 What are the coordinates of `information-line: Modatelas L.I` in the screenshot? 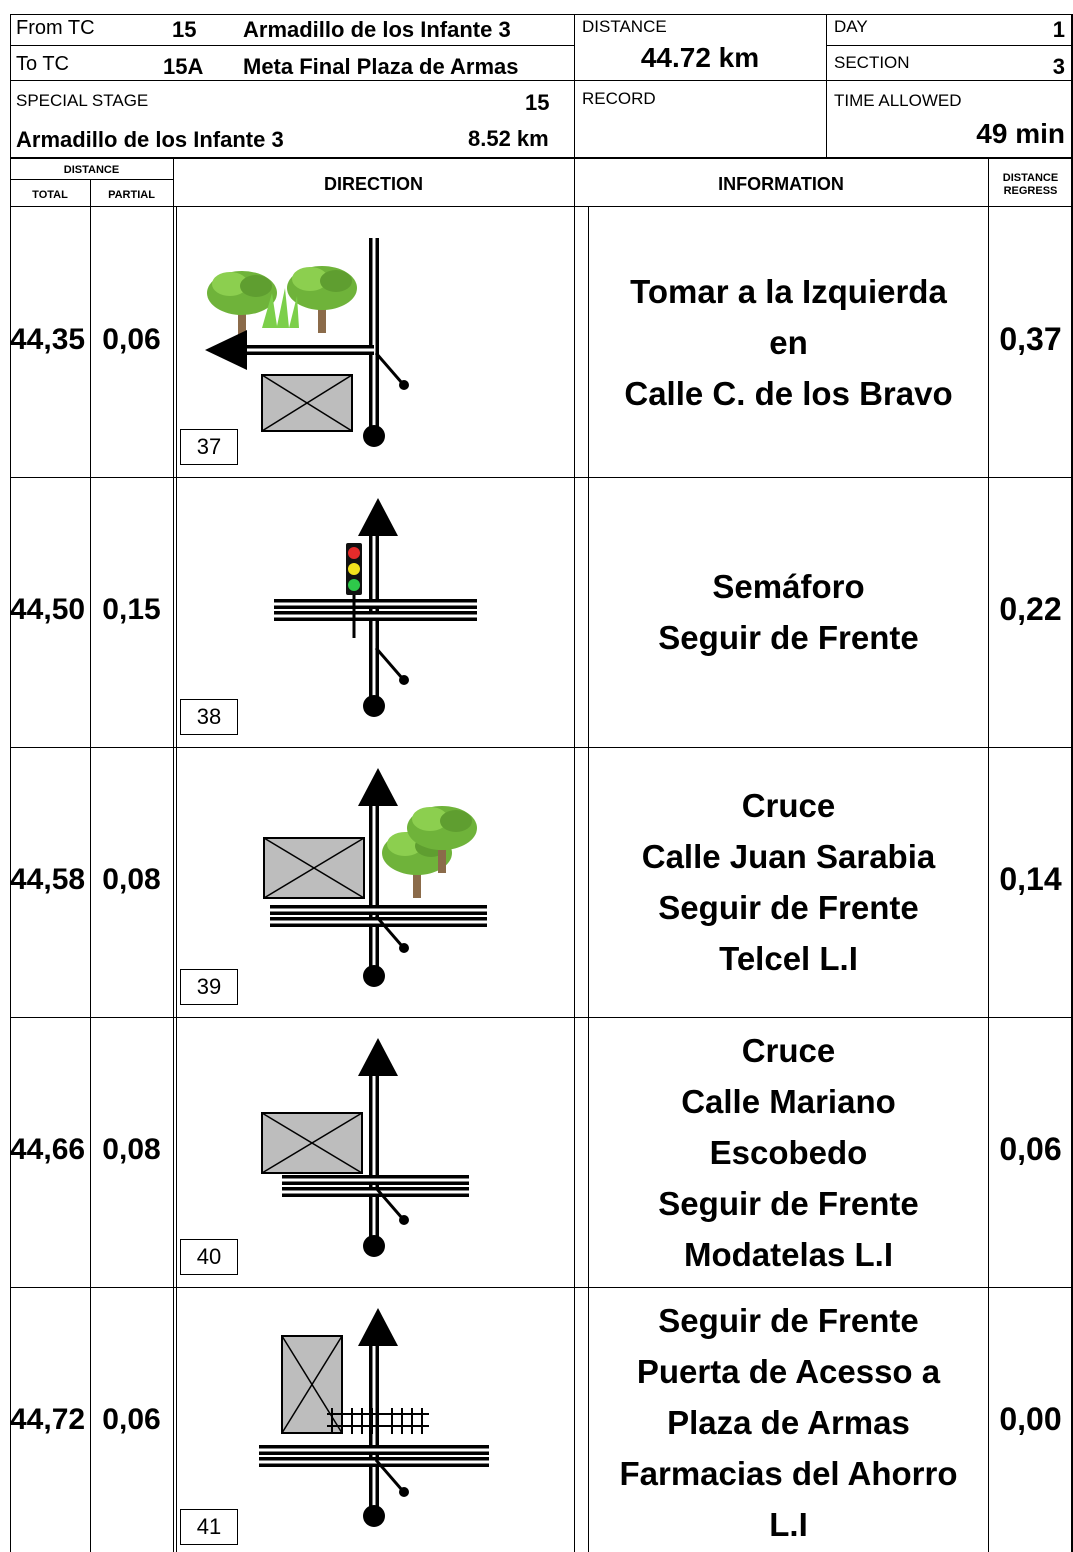 It's located at (788, 1254).